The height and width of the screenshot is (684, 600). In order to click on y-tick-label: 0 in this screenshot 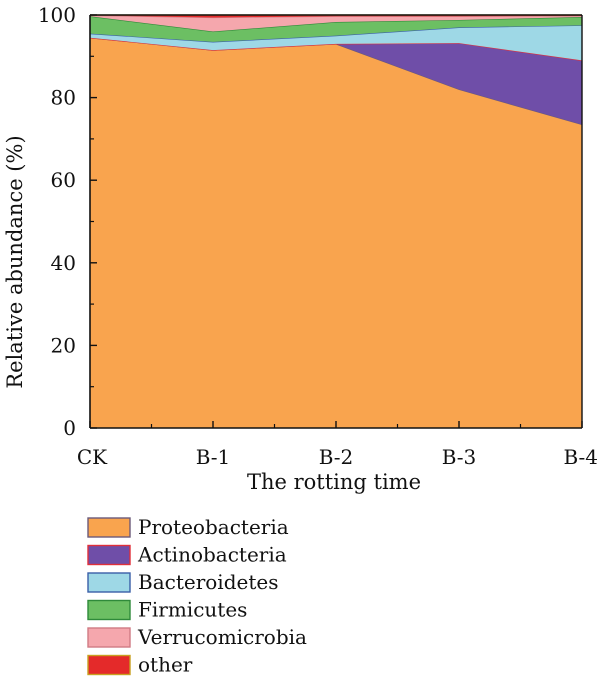, I will do `click(69, 428)`.